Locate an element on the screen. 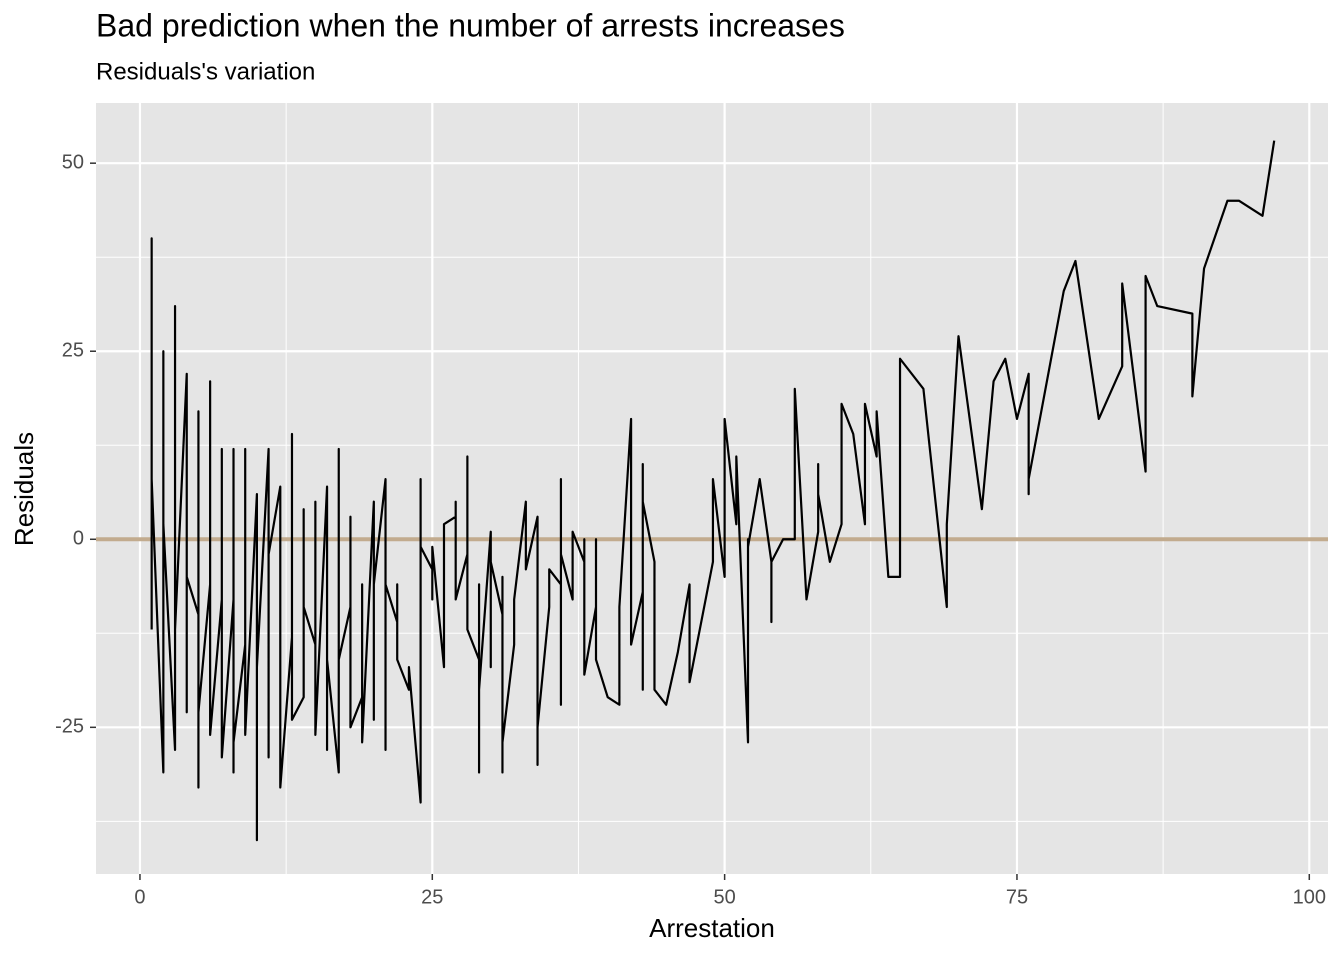 This screenshot has height=965, width=1344. y-tick-label: 50 is located at coordinates (73, 162).